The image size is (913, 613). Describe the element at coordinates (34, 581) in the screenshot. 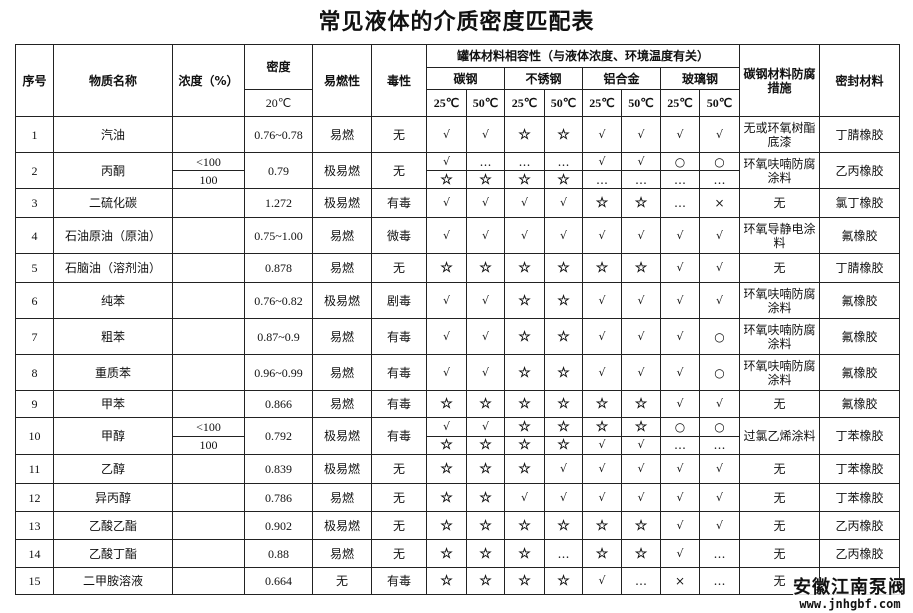

I see `row-index: 15` at that location.